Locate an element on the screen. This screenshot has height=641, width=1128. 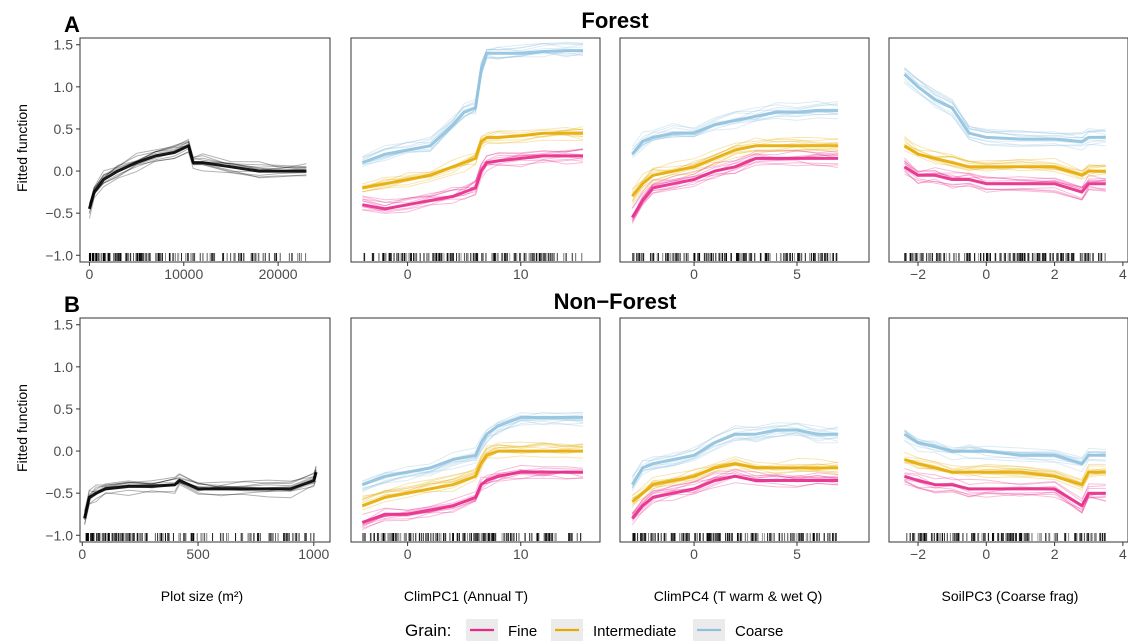
row-tag-b: B is located at coordinates (72, 304).